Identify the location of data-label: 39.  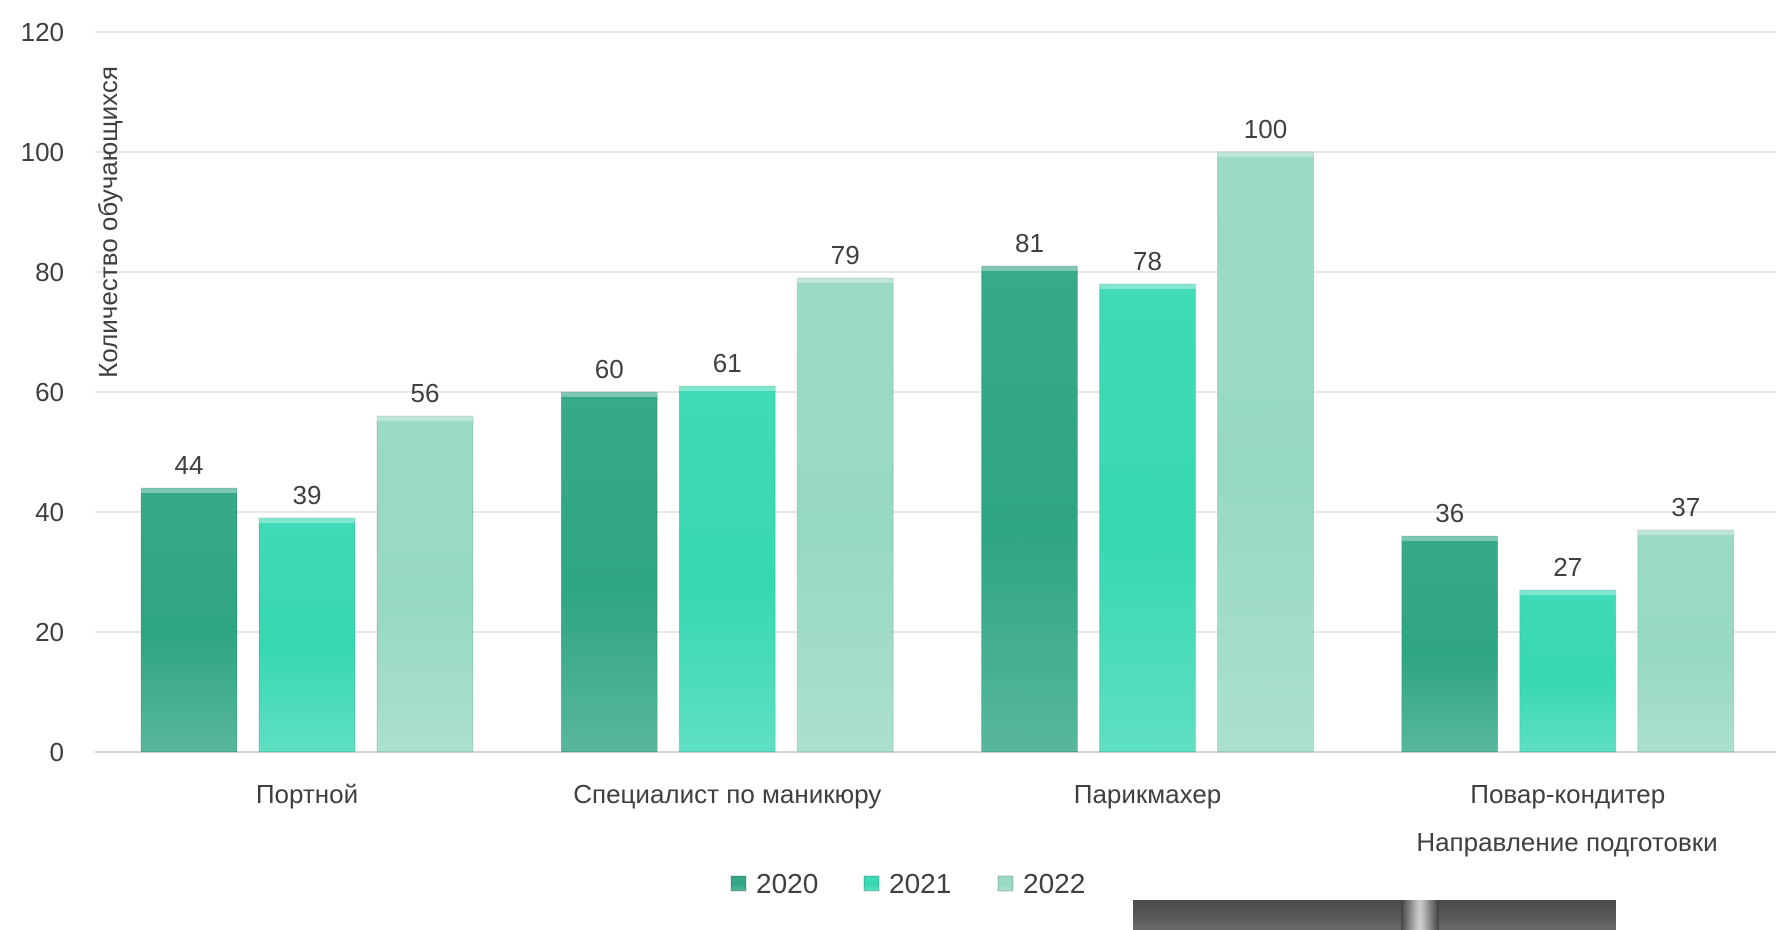
(307, 495).